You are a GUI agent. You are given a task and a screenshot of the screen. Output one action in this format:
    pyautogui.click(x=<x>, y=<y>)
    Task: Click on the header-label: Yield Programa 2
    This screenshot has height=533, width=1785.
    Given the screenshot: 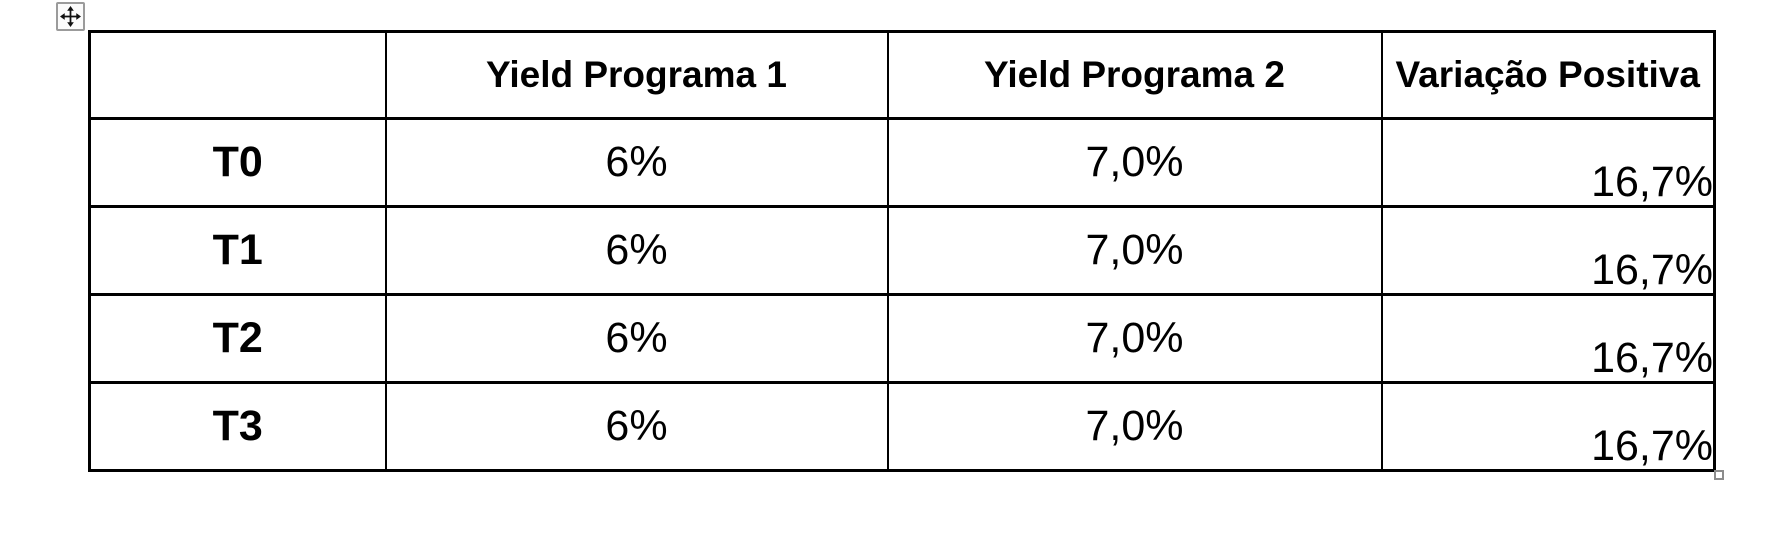 What is the action you would take?
    pyautogui.click(x=1134, y=74)
    